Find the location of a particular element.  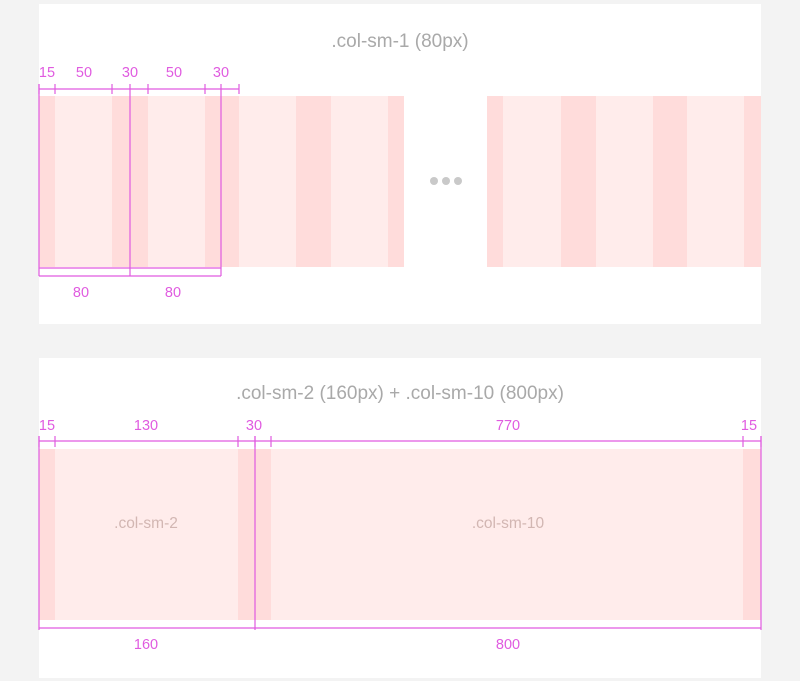

diagram1-title: .col-sm-1 (80px) is located at coordinates (400, 41).